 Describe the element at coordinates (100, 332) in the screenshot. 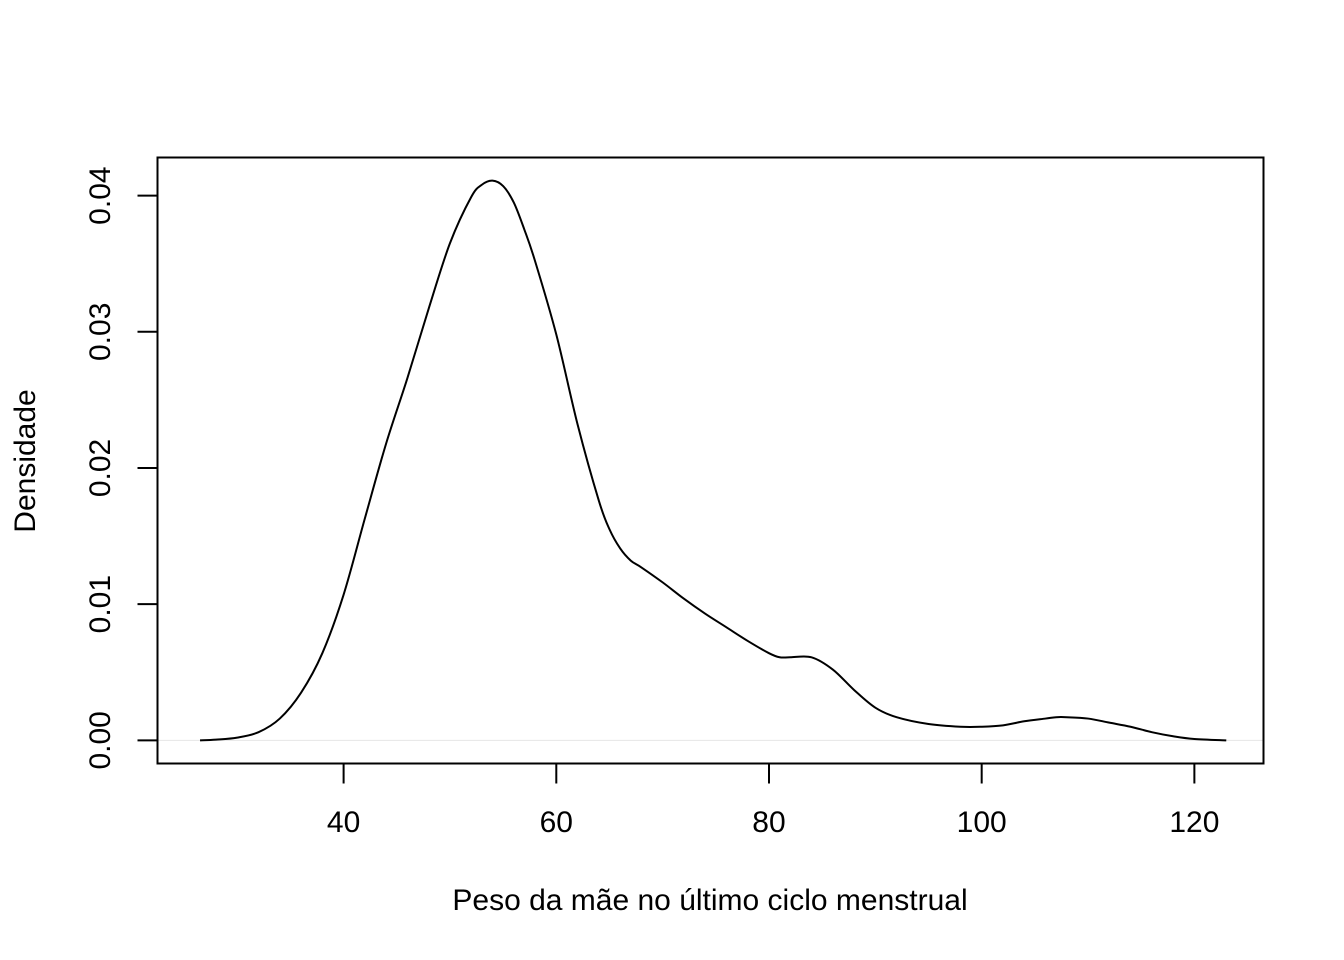

I see `y-tick-label: 0.03` at that location.